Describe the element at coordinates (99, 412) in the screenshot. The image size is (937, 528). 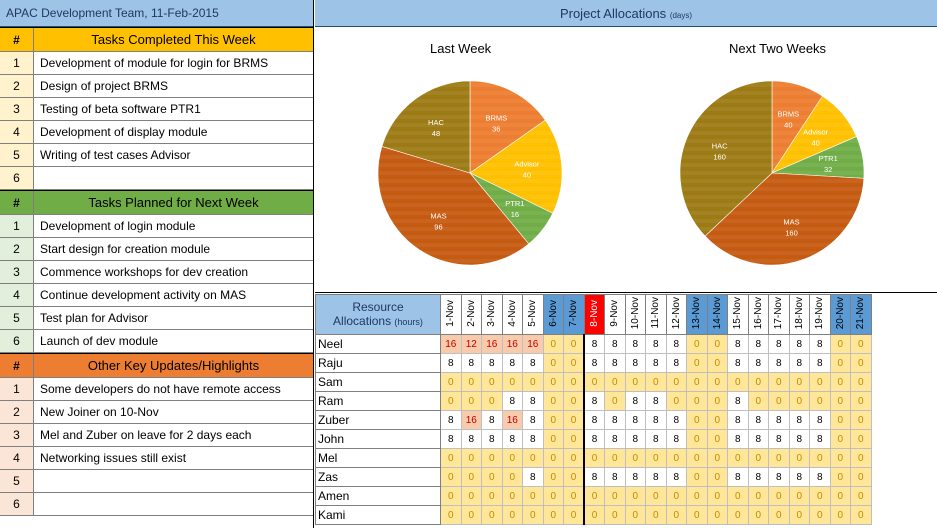
I see `item-text: New Joiner on 10-Nov` at that location.